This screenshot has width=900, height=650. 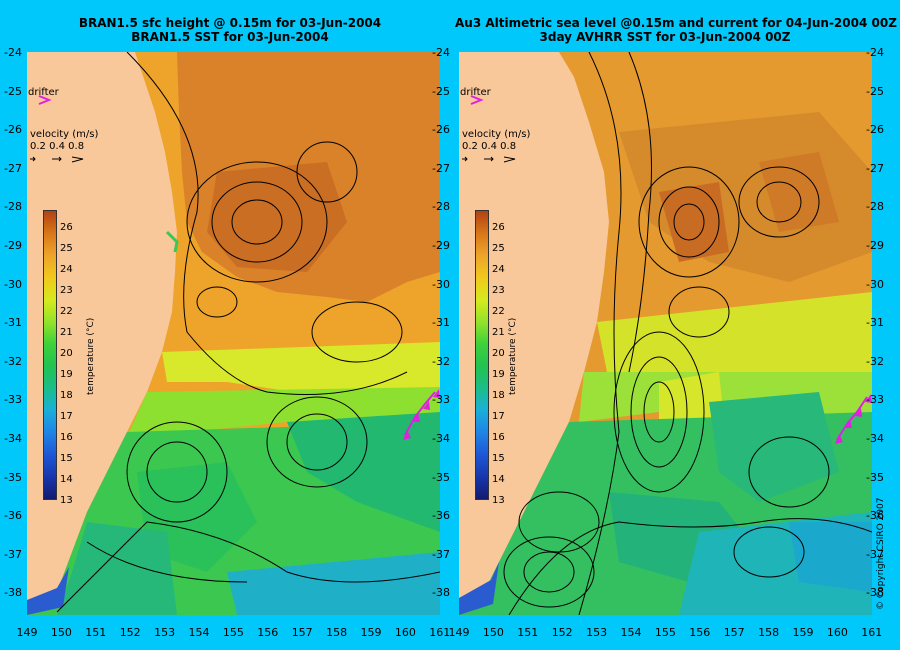 I want to click on colorbar-tick-label: 21, so click(x=498, y=332).